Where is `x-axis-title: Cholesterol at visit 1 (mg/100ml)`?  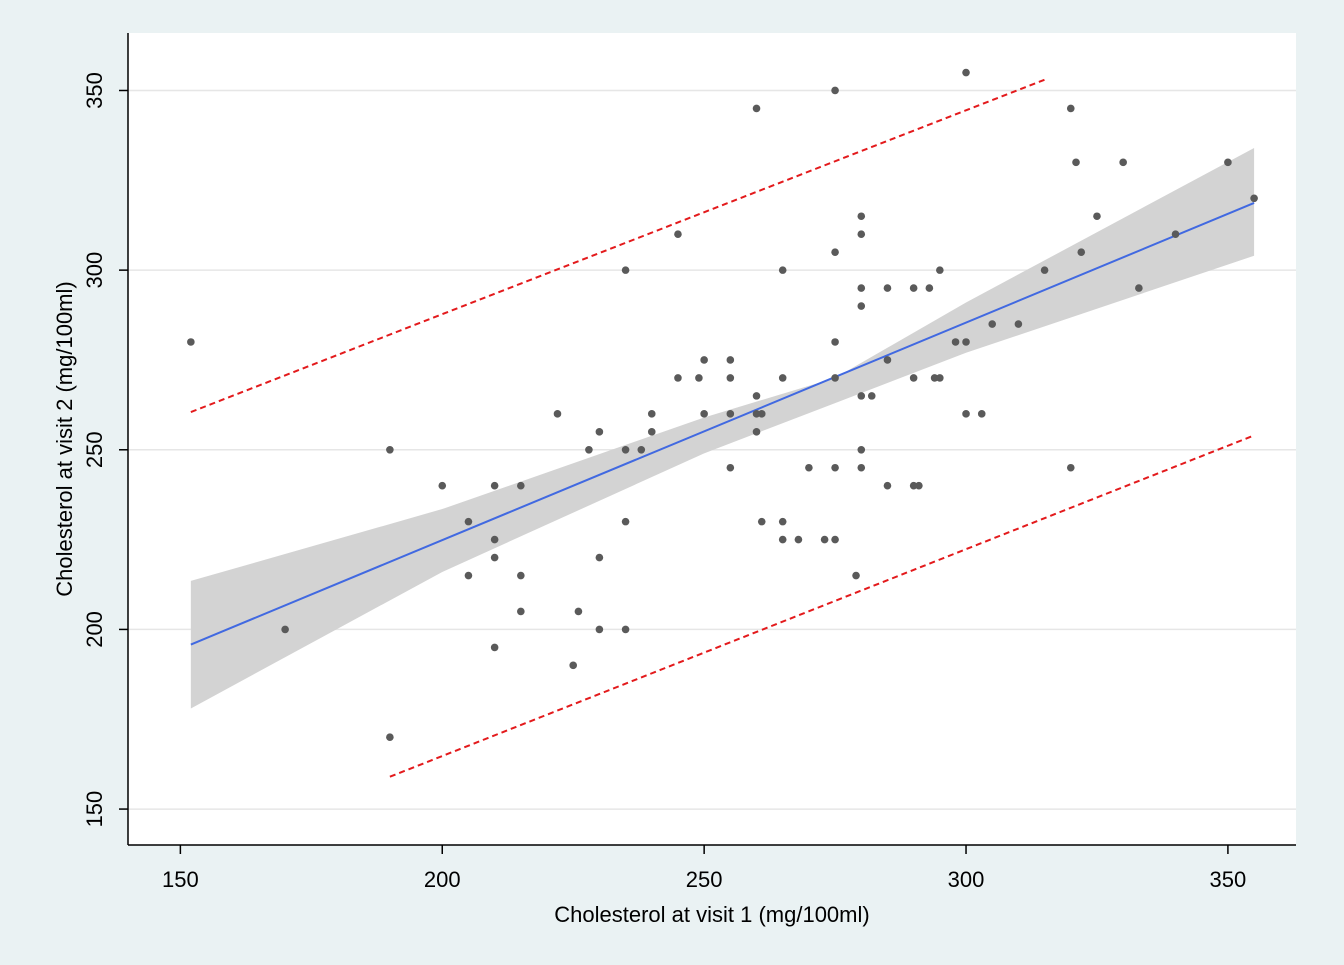 x-axis-title: Cholesterol at visit 1 (mg/100ml) is located at coordinates (711, 914).